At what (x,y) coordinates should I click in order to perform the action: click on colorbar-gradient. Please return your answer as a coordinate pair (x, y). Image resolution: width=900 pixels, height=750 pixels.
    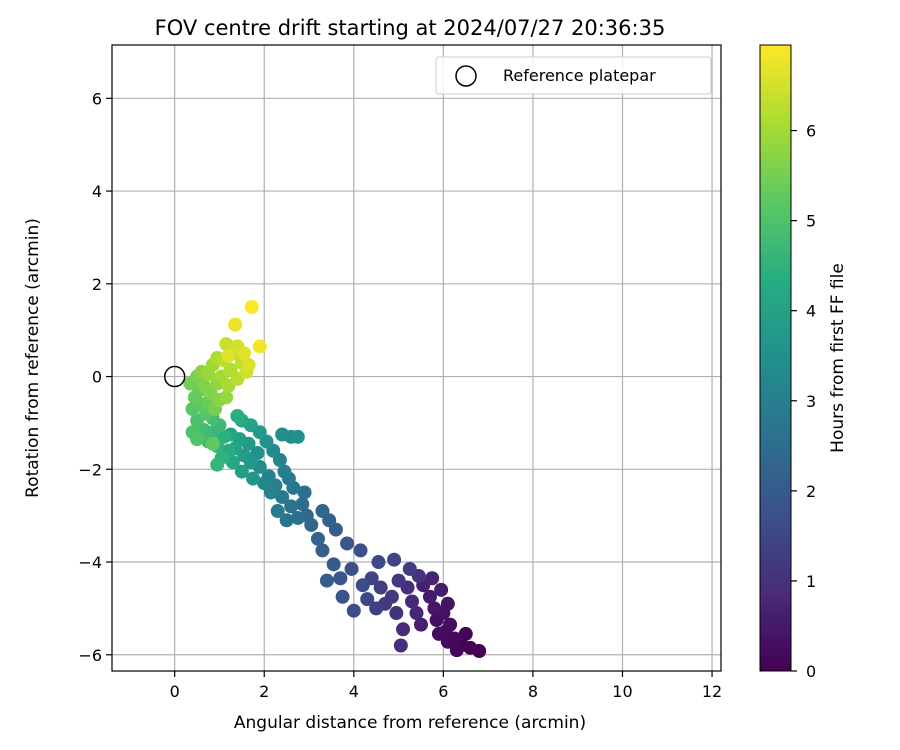
    Looking at the image, I should click on (775, 358).